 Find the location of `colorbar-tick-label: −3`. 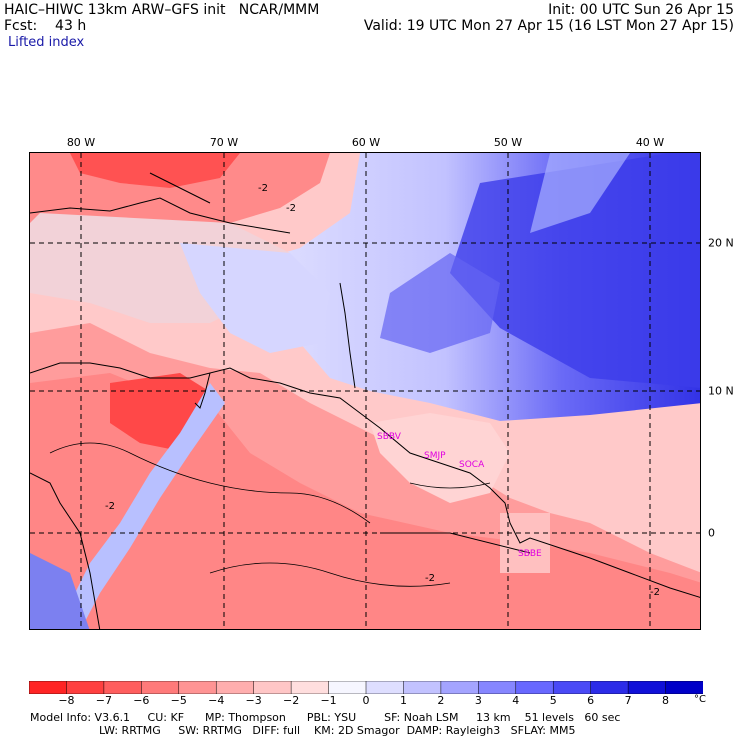

colorbar-tick-label: −3 is located at coordinates (253, 700).